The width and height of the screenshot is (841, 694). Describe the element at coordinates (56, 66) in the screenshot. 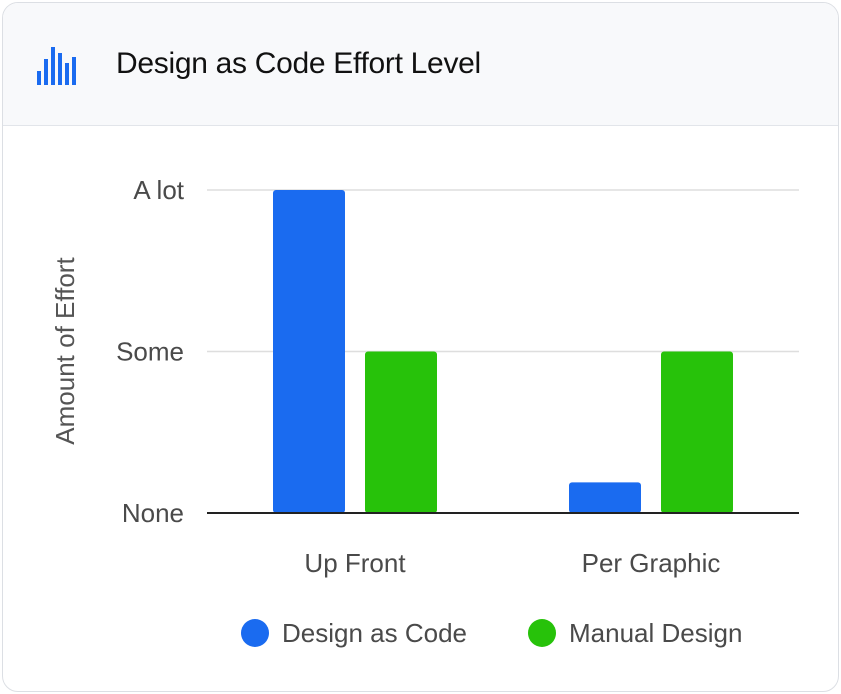

I see `bar-chart-icon` at that location.